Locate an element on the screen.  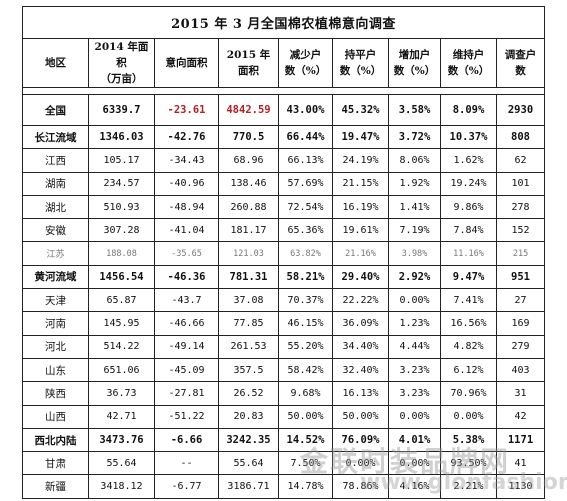
region-cell: 安徽 is located at coordinates (55, 230).